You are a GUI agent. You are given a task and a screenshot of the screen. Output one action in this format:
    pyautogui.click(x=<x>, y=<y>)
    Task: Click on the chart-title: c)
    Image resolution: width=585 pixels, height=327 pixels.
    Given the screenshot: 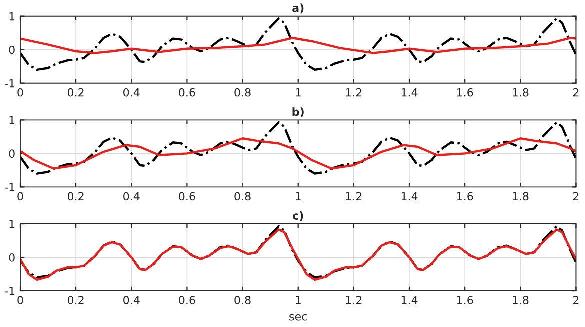 What is the action you would take?
    pyautogui.click(x=298, y=216)
    